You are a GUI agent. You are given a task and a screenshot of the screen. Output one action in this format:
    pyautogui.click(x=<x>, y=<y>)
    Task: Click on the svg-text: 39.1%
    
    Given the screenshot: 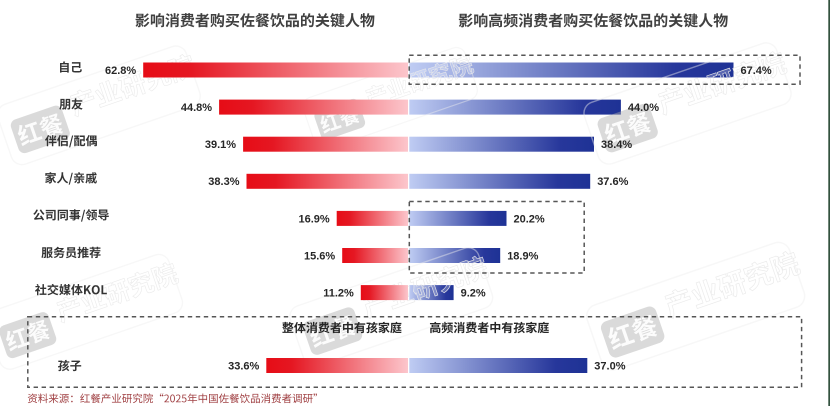 What is the action you would take?
    pyautogui.click(x=220, y=145)
    